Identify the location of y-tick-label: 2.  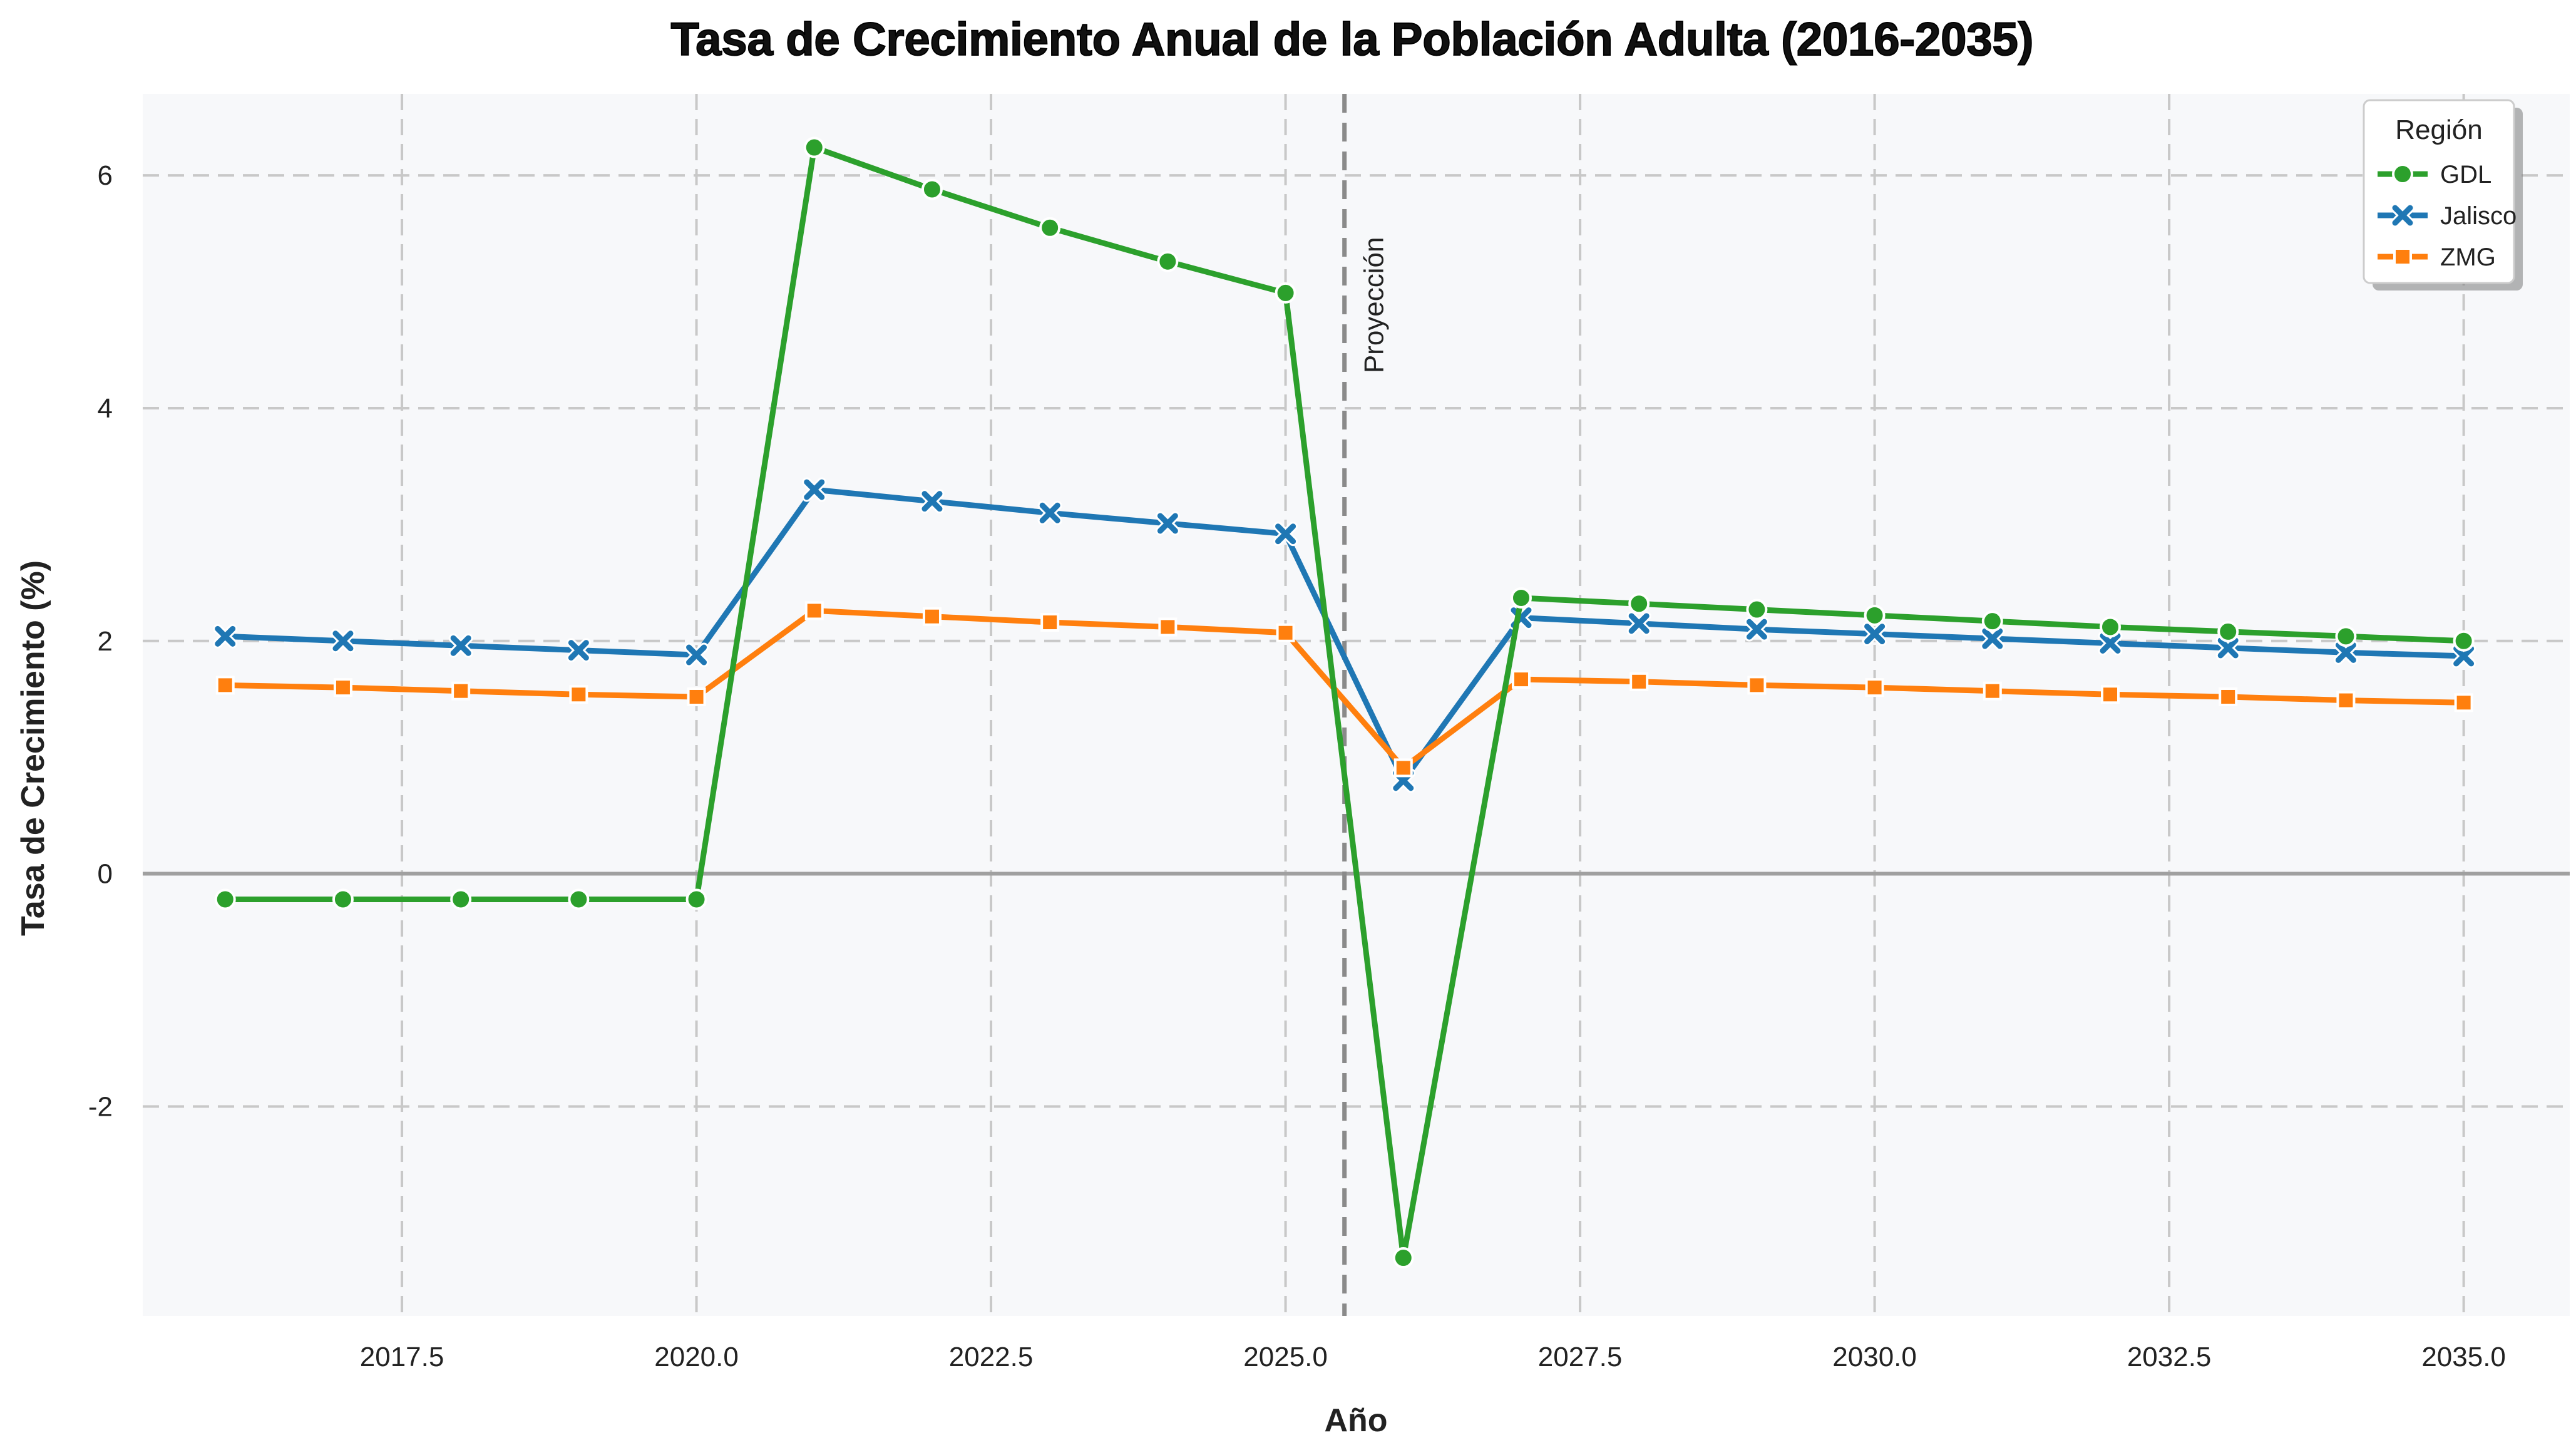
(105, 641).